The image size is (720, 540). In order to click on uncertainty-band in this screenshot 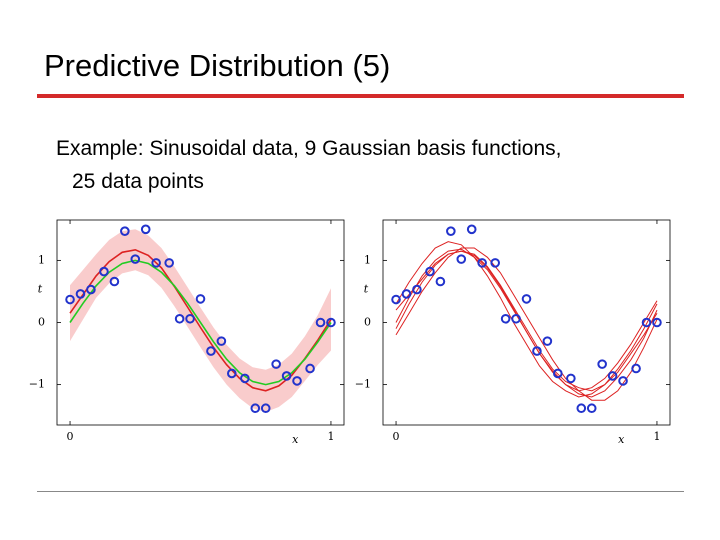, I will do `click(200, 320)`.